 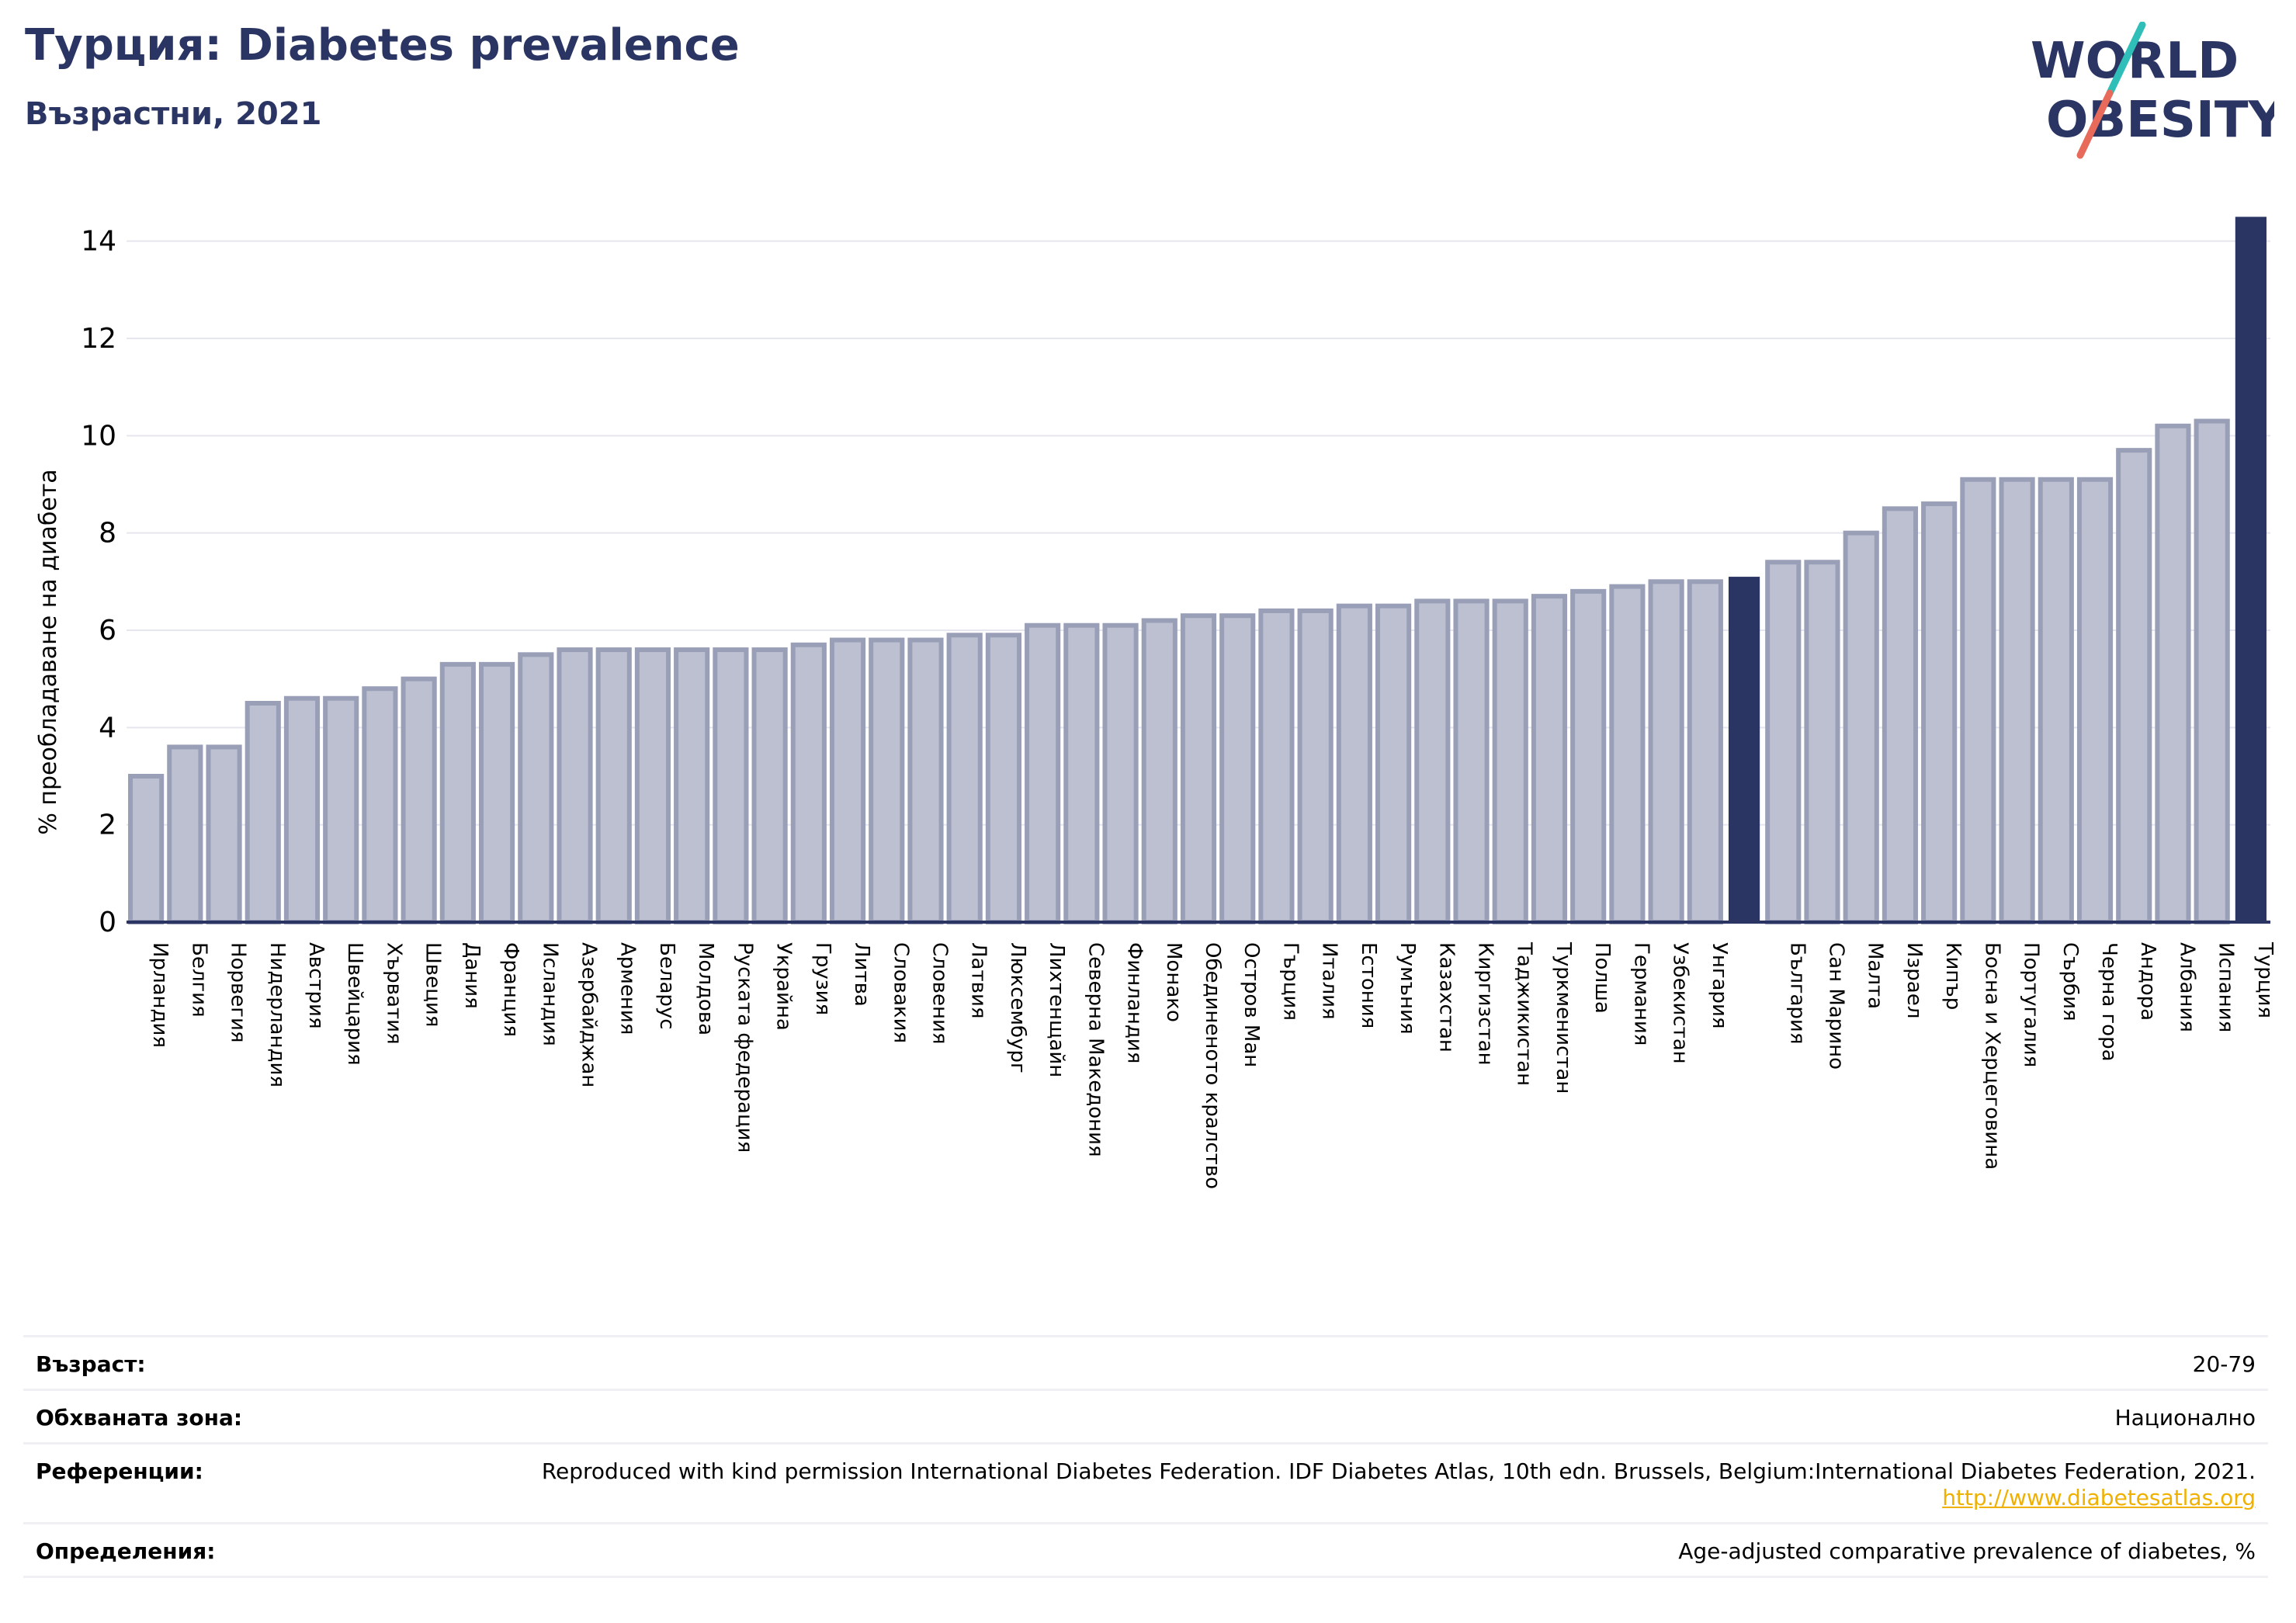 What do you see at coordinates (98, 582) in the screenshot?
I see `y-ticks: 0 2 4 6 8 10 12 14` at bounding box center [98, 582].